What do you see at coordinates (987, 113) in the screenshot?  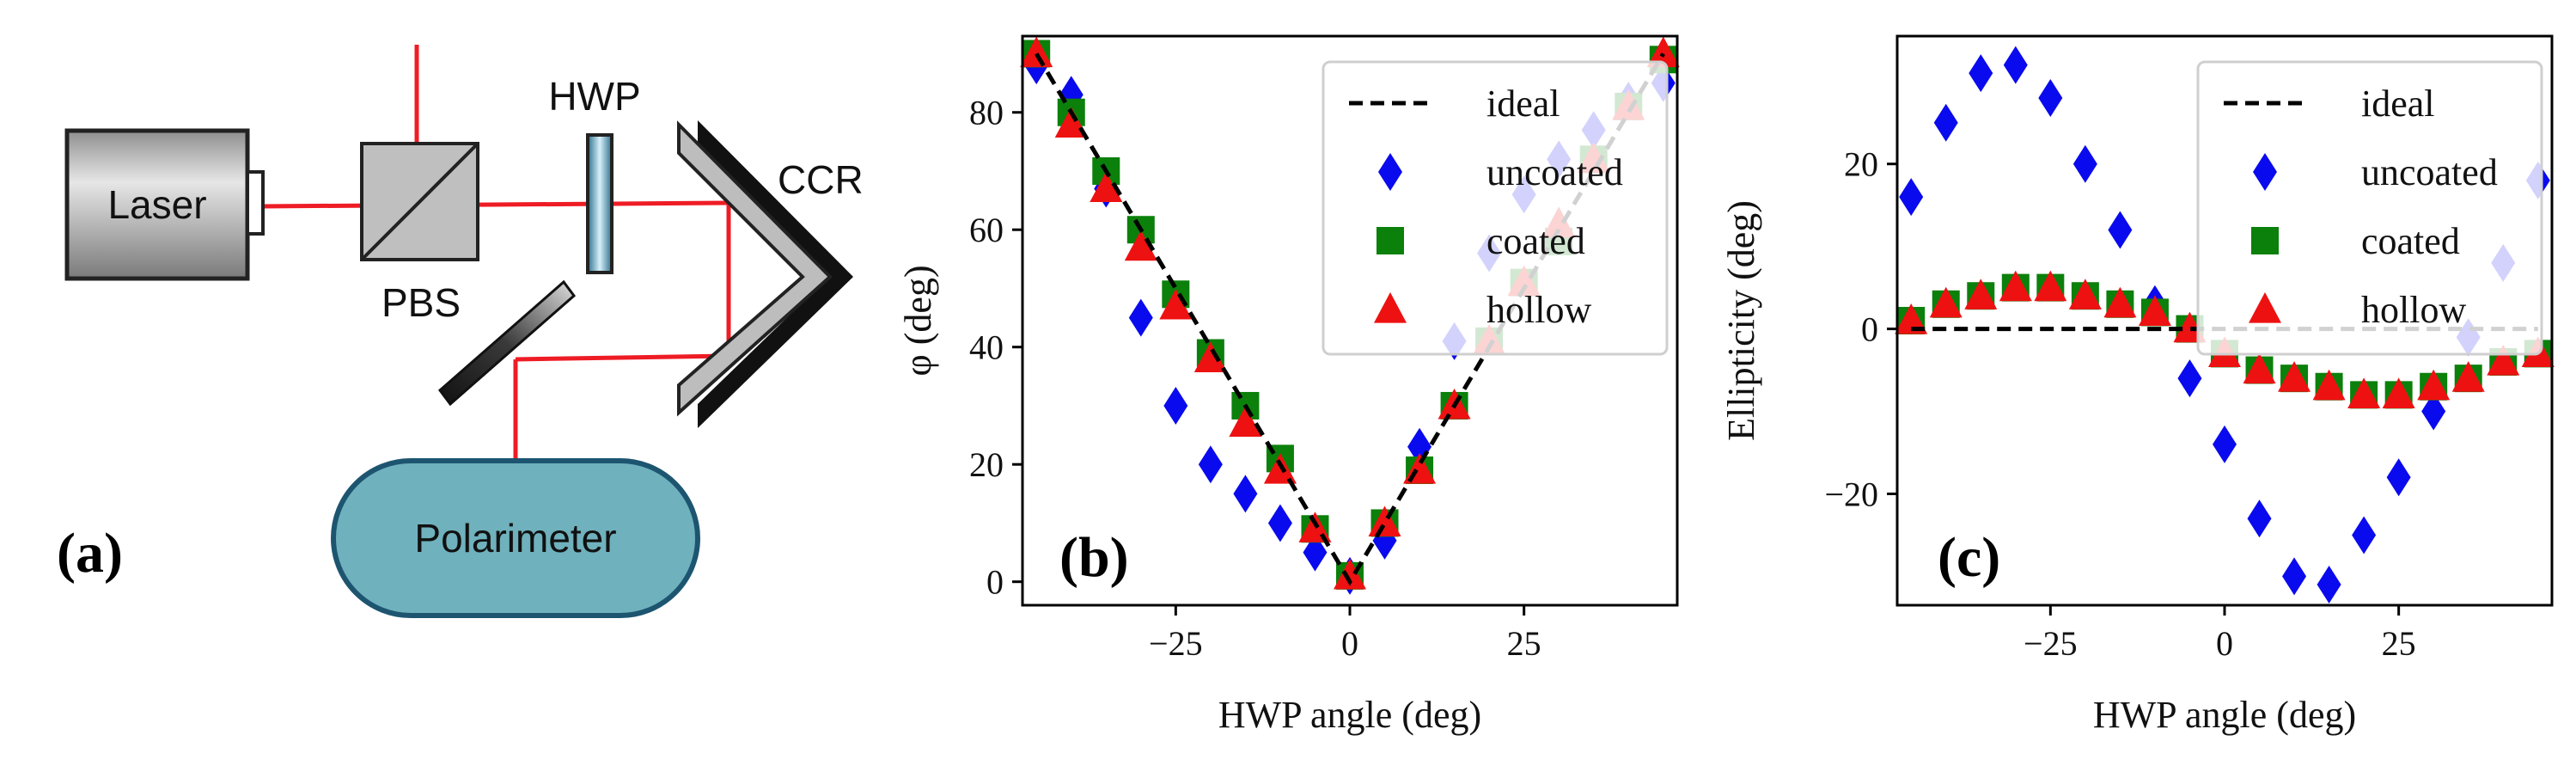 I see `chart-b-ytick-label: 80` at bounding box center [987, 113].